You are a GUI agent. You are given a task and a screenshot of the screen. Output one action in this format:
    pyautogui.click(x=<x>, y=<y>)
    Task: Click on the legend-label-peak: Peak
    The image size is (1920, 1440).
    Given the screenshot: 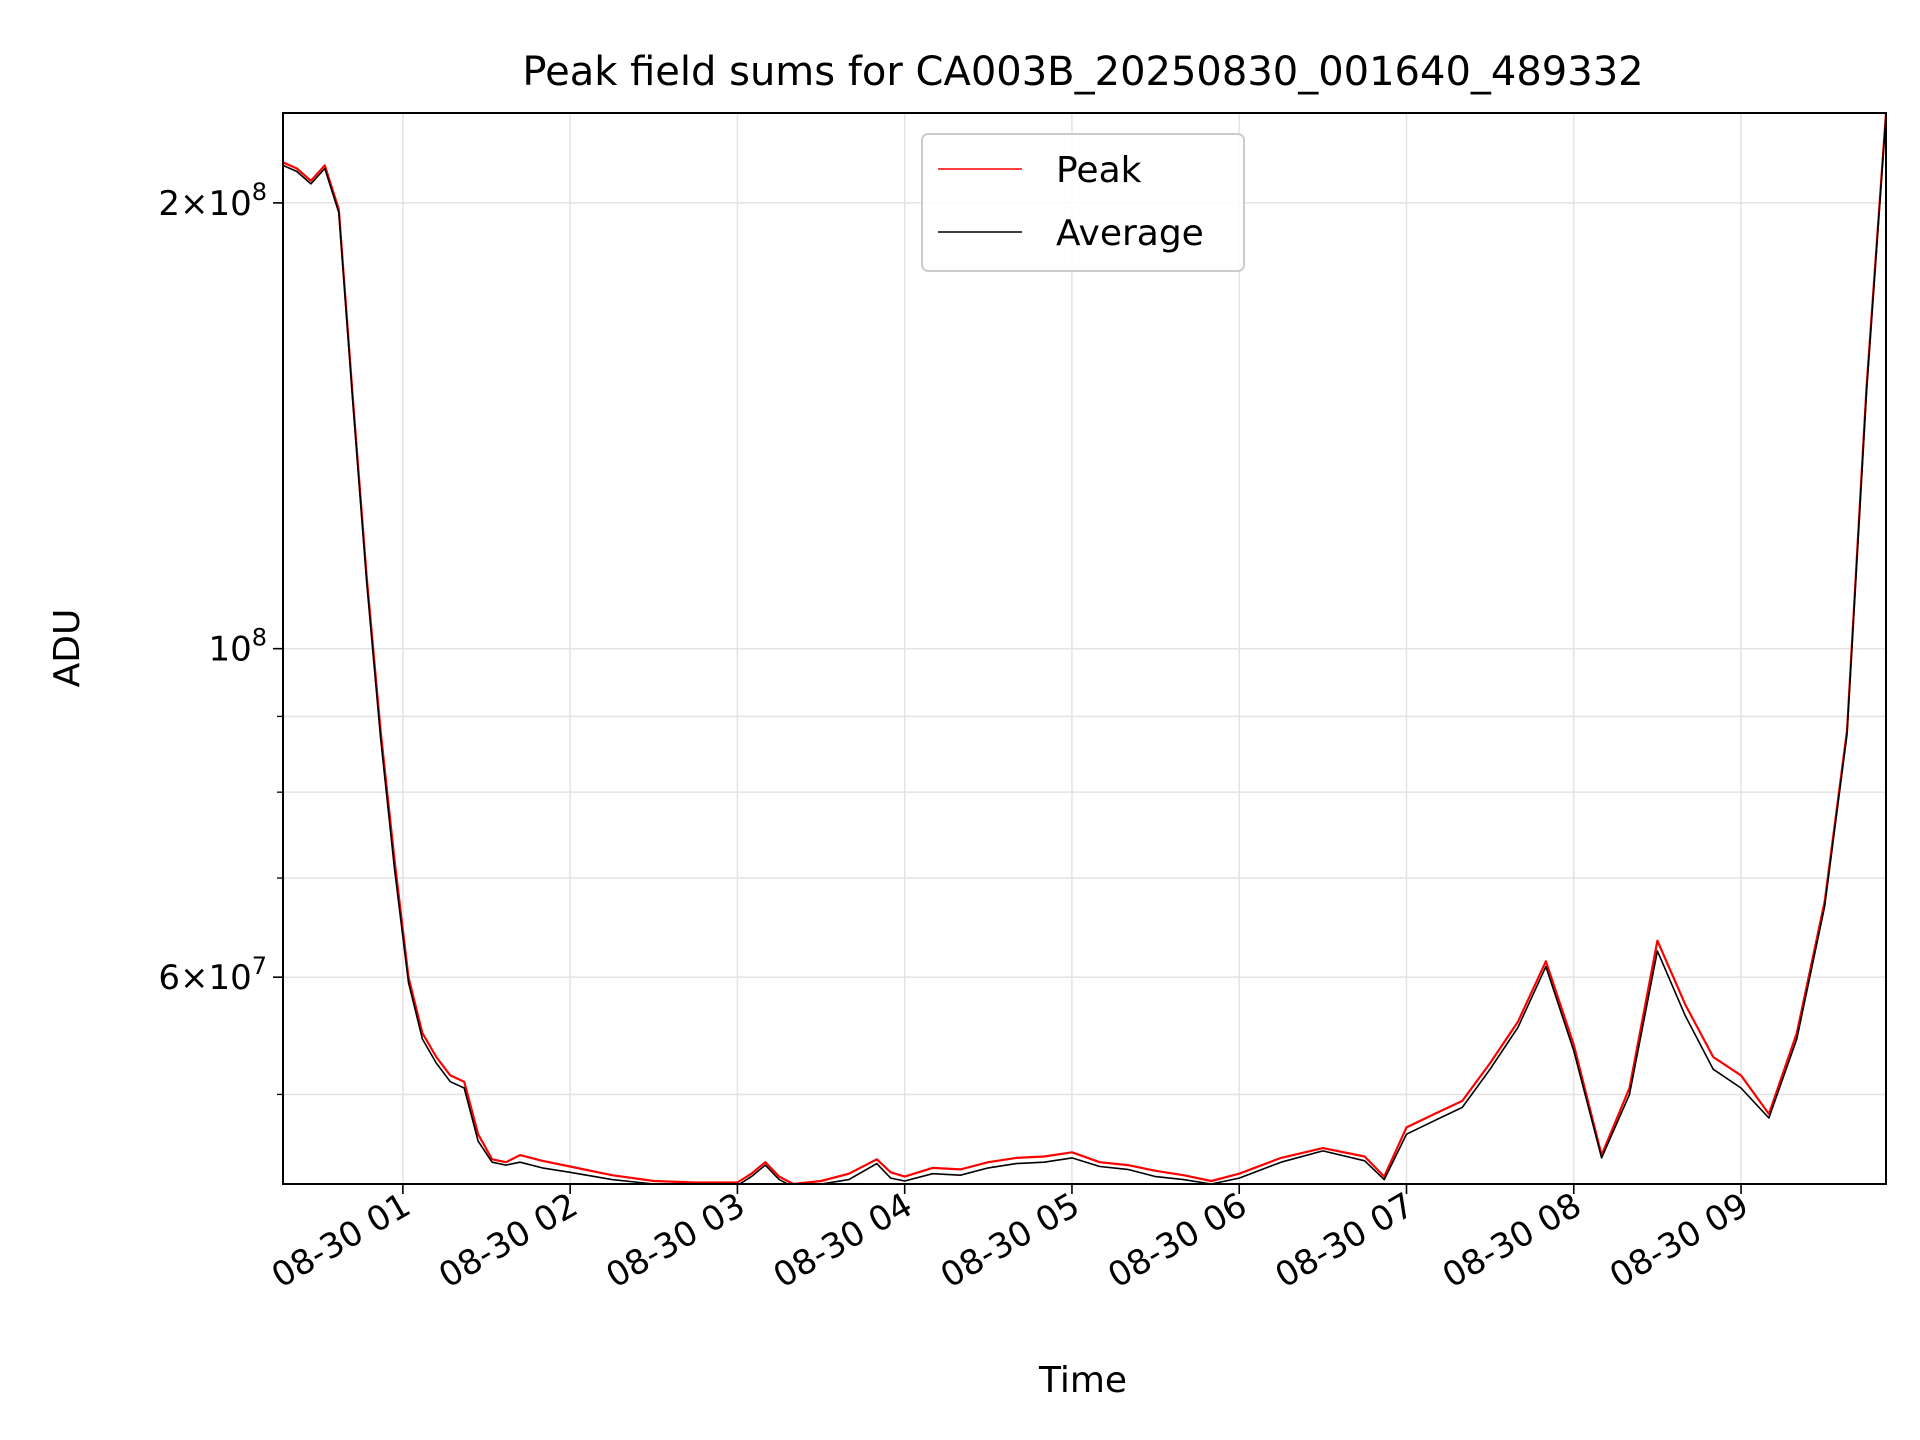 What is the action you would take?
    pyautogui.click(x=1099, y=170)
    